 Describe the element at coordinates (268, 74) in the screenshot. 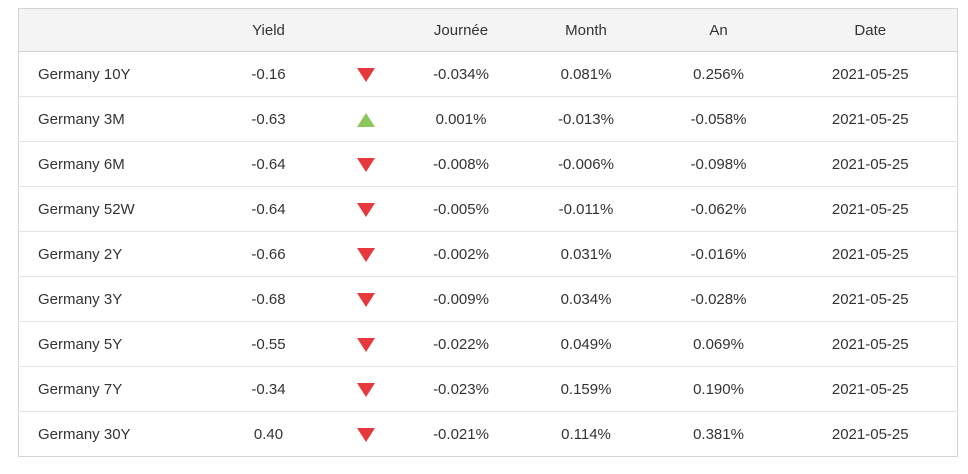

I see `yield-value: -0.16` at that location.